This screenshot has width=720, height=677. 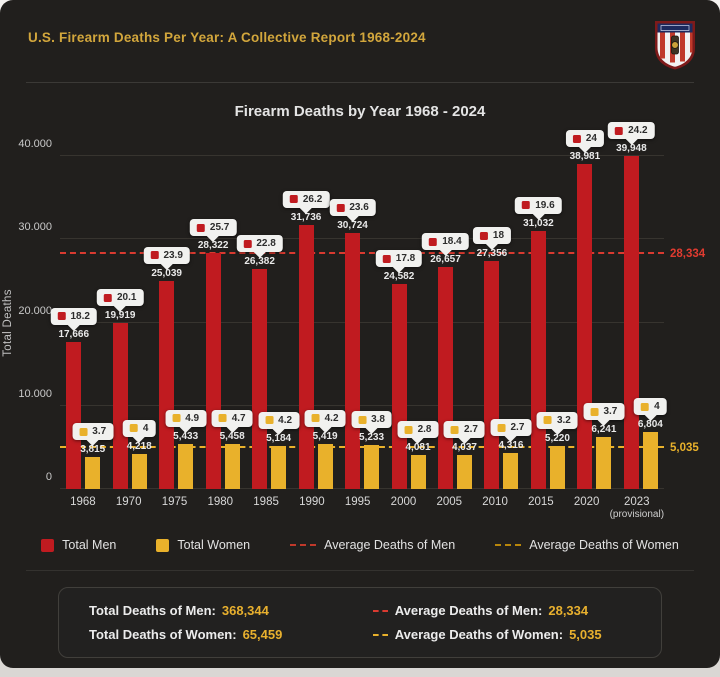 I want to click on logo-bullet, so click(x=675, y=45).